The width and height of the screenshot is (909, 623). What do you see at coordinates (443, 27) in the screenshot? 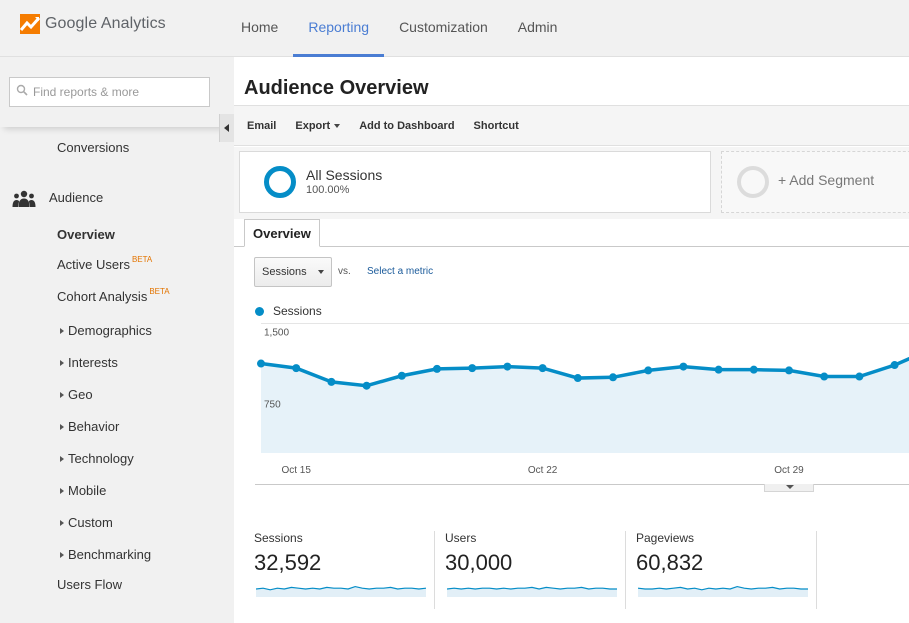
I see `nav-customization: Customization` at bounding box center [443, 27].